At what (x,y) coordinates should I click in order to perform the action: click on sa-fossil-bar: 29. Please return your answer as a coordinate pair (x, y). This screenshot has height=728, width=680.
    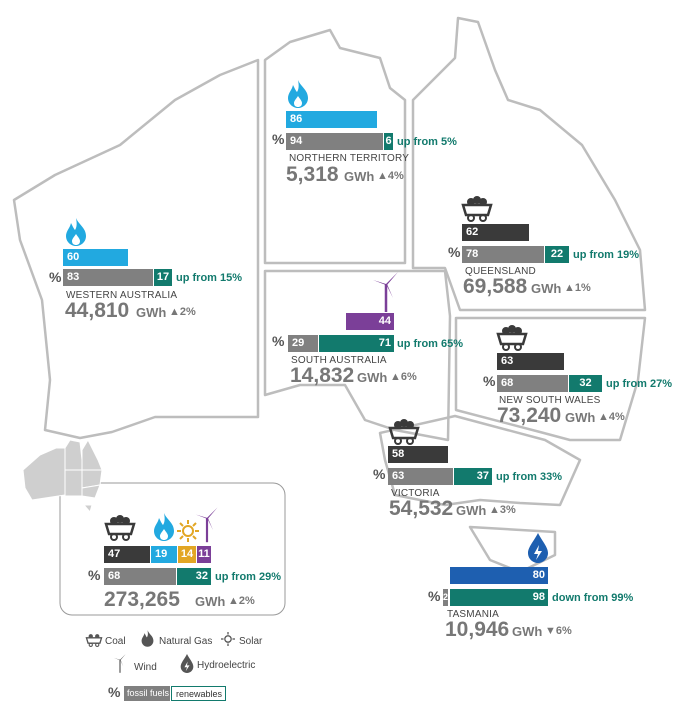
    Looking at the image, I should click on (303, 343).